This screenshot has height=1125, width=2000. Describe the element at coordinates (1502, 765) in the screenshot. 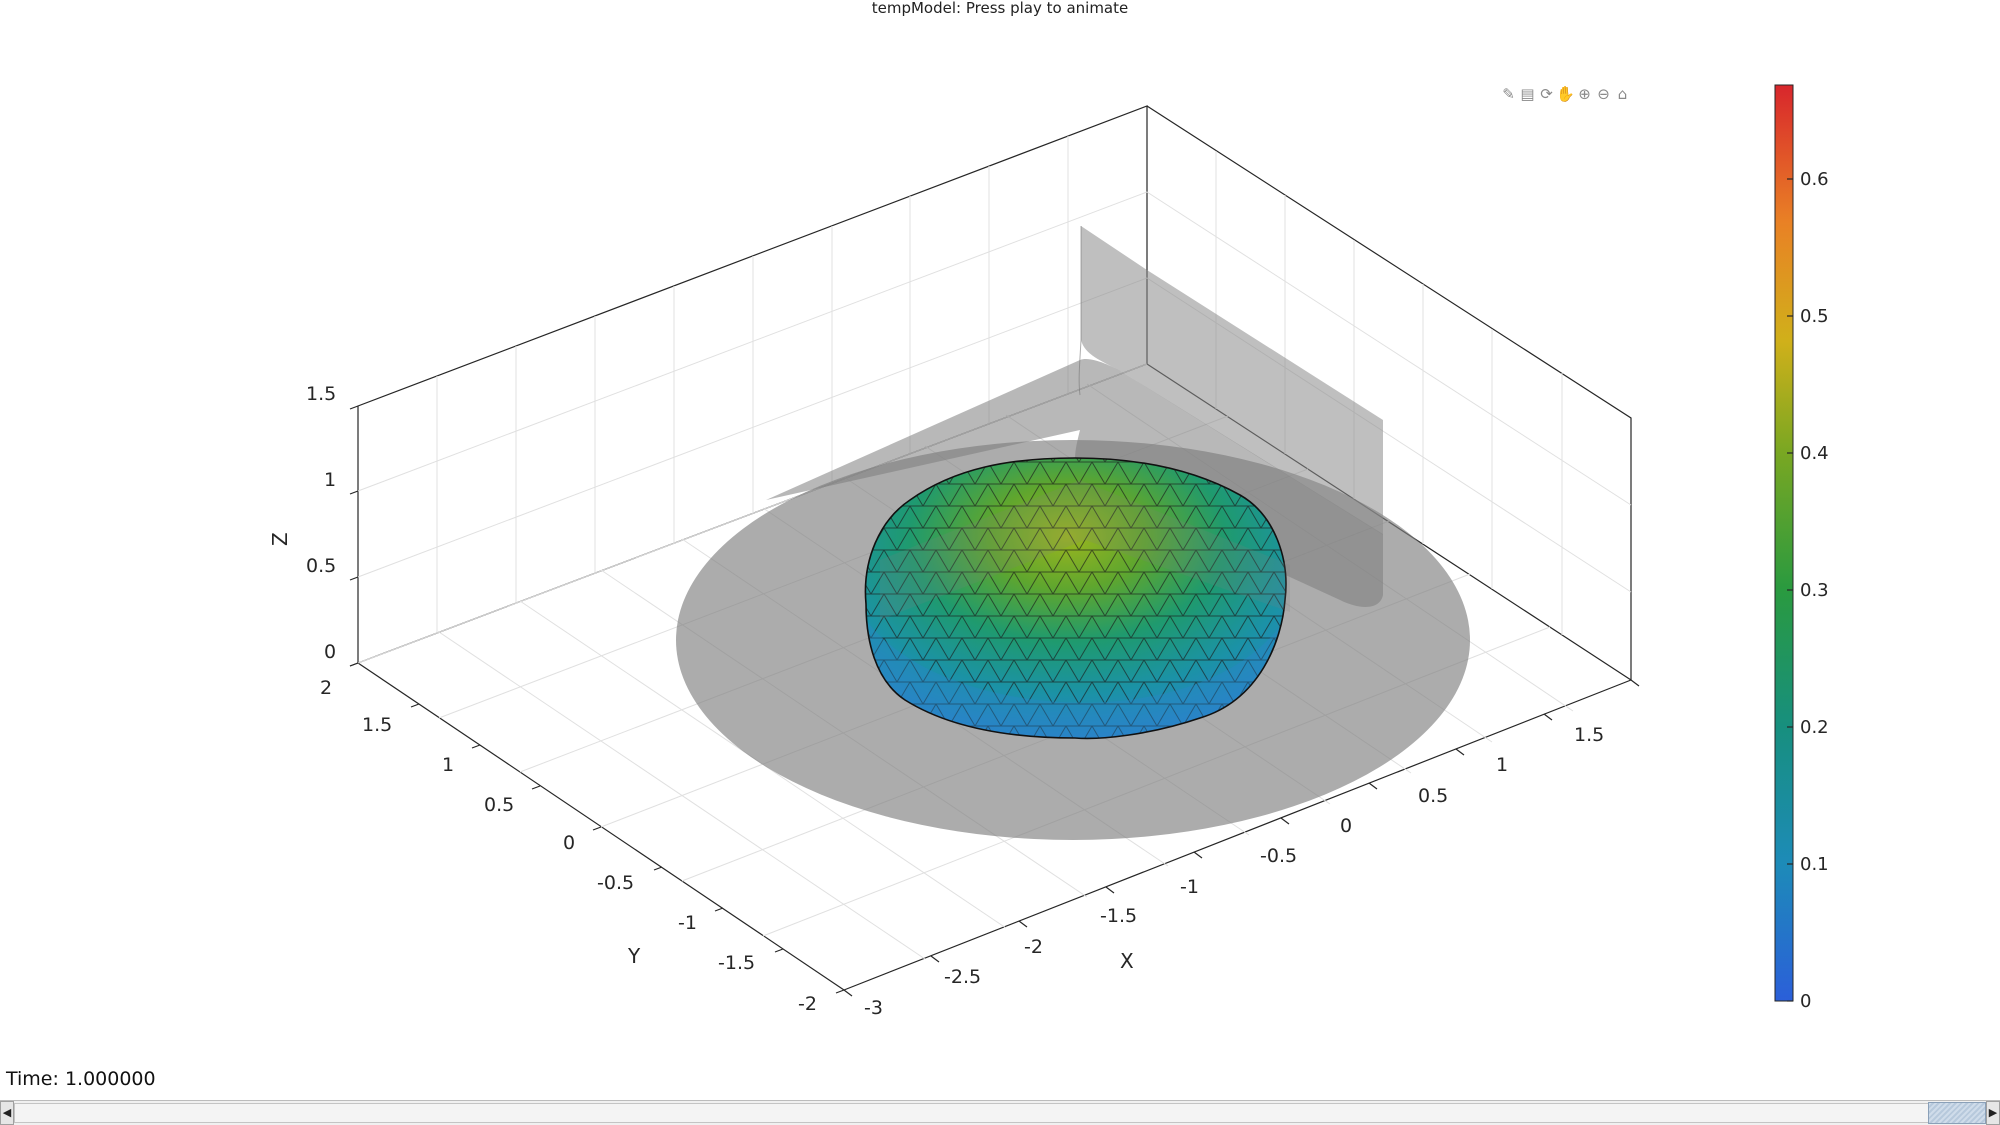

I see `x-tick-label: 1` at that location.